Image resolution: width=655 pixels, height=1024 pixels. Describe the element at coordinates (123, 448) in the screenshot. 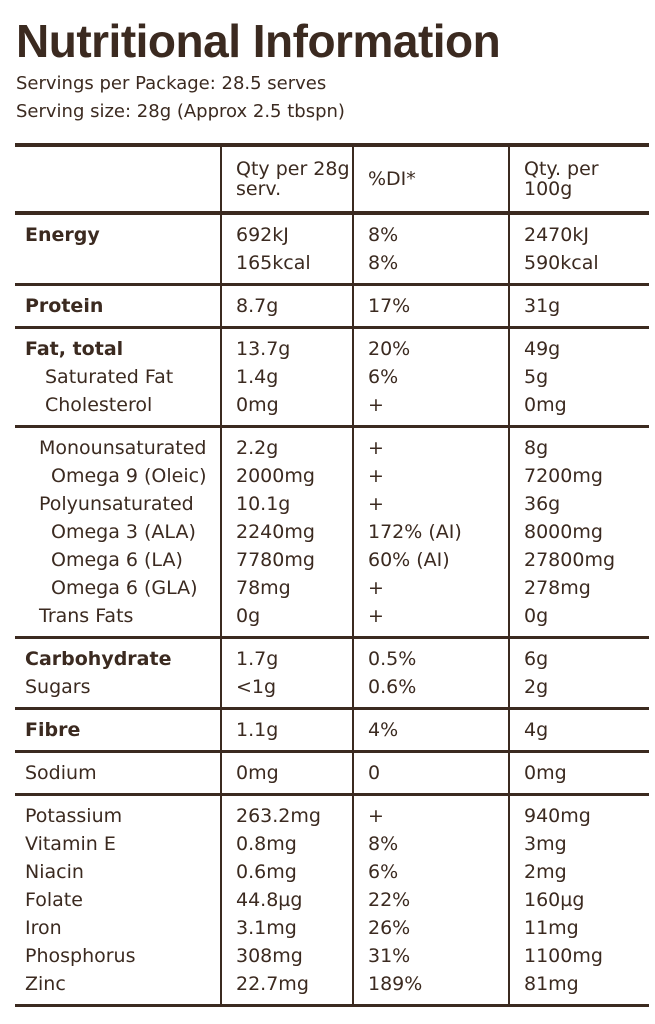

I see `nutrient-label: Monounsaturated` at that location.